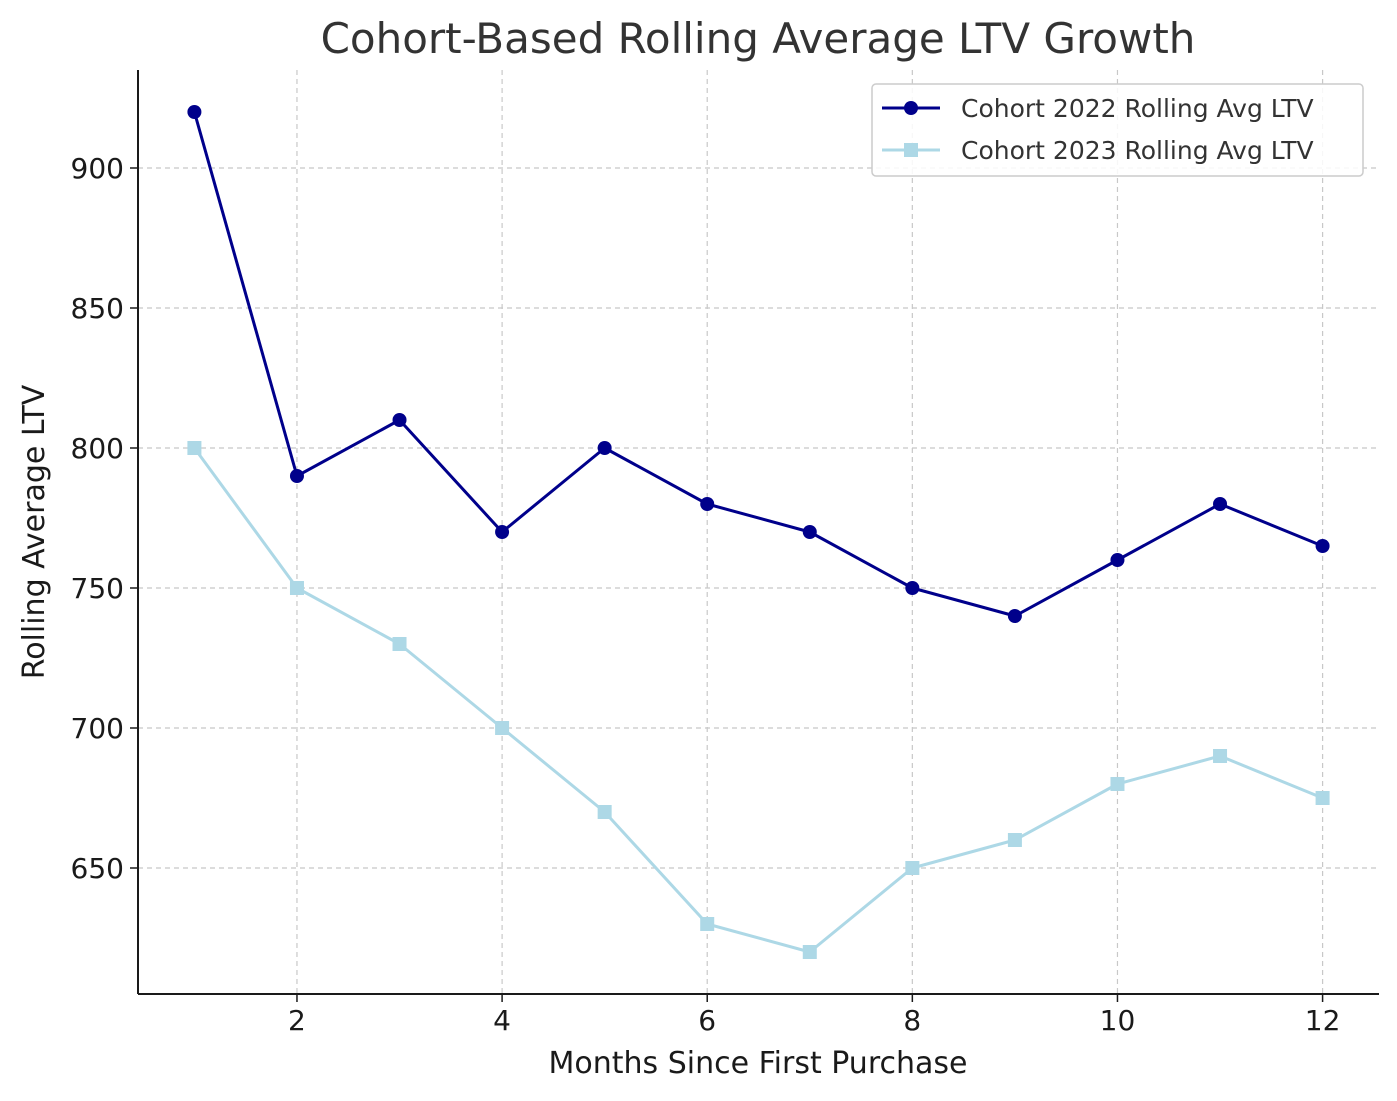 This screenshot has width=1397, height=1101. Describe the element at coordinates (97, 168) in the screenshot. I see `y-tick-label: 900` at that location.